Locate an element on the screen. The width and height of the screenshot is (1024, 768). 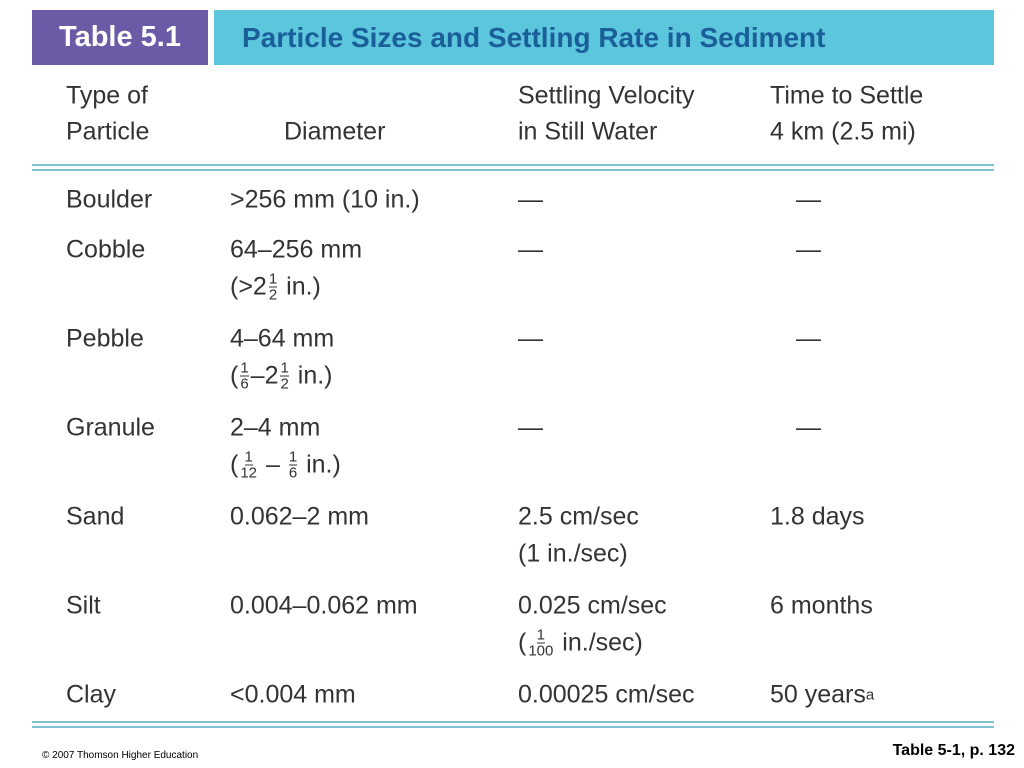
table-cell: Sand is located at coordinates (95, 516).